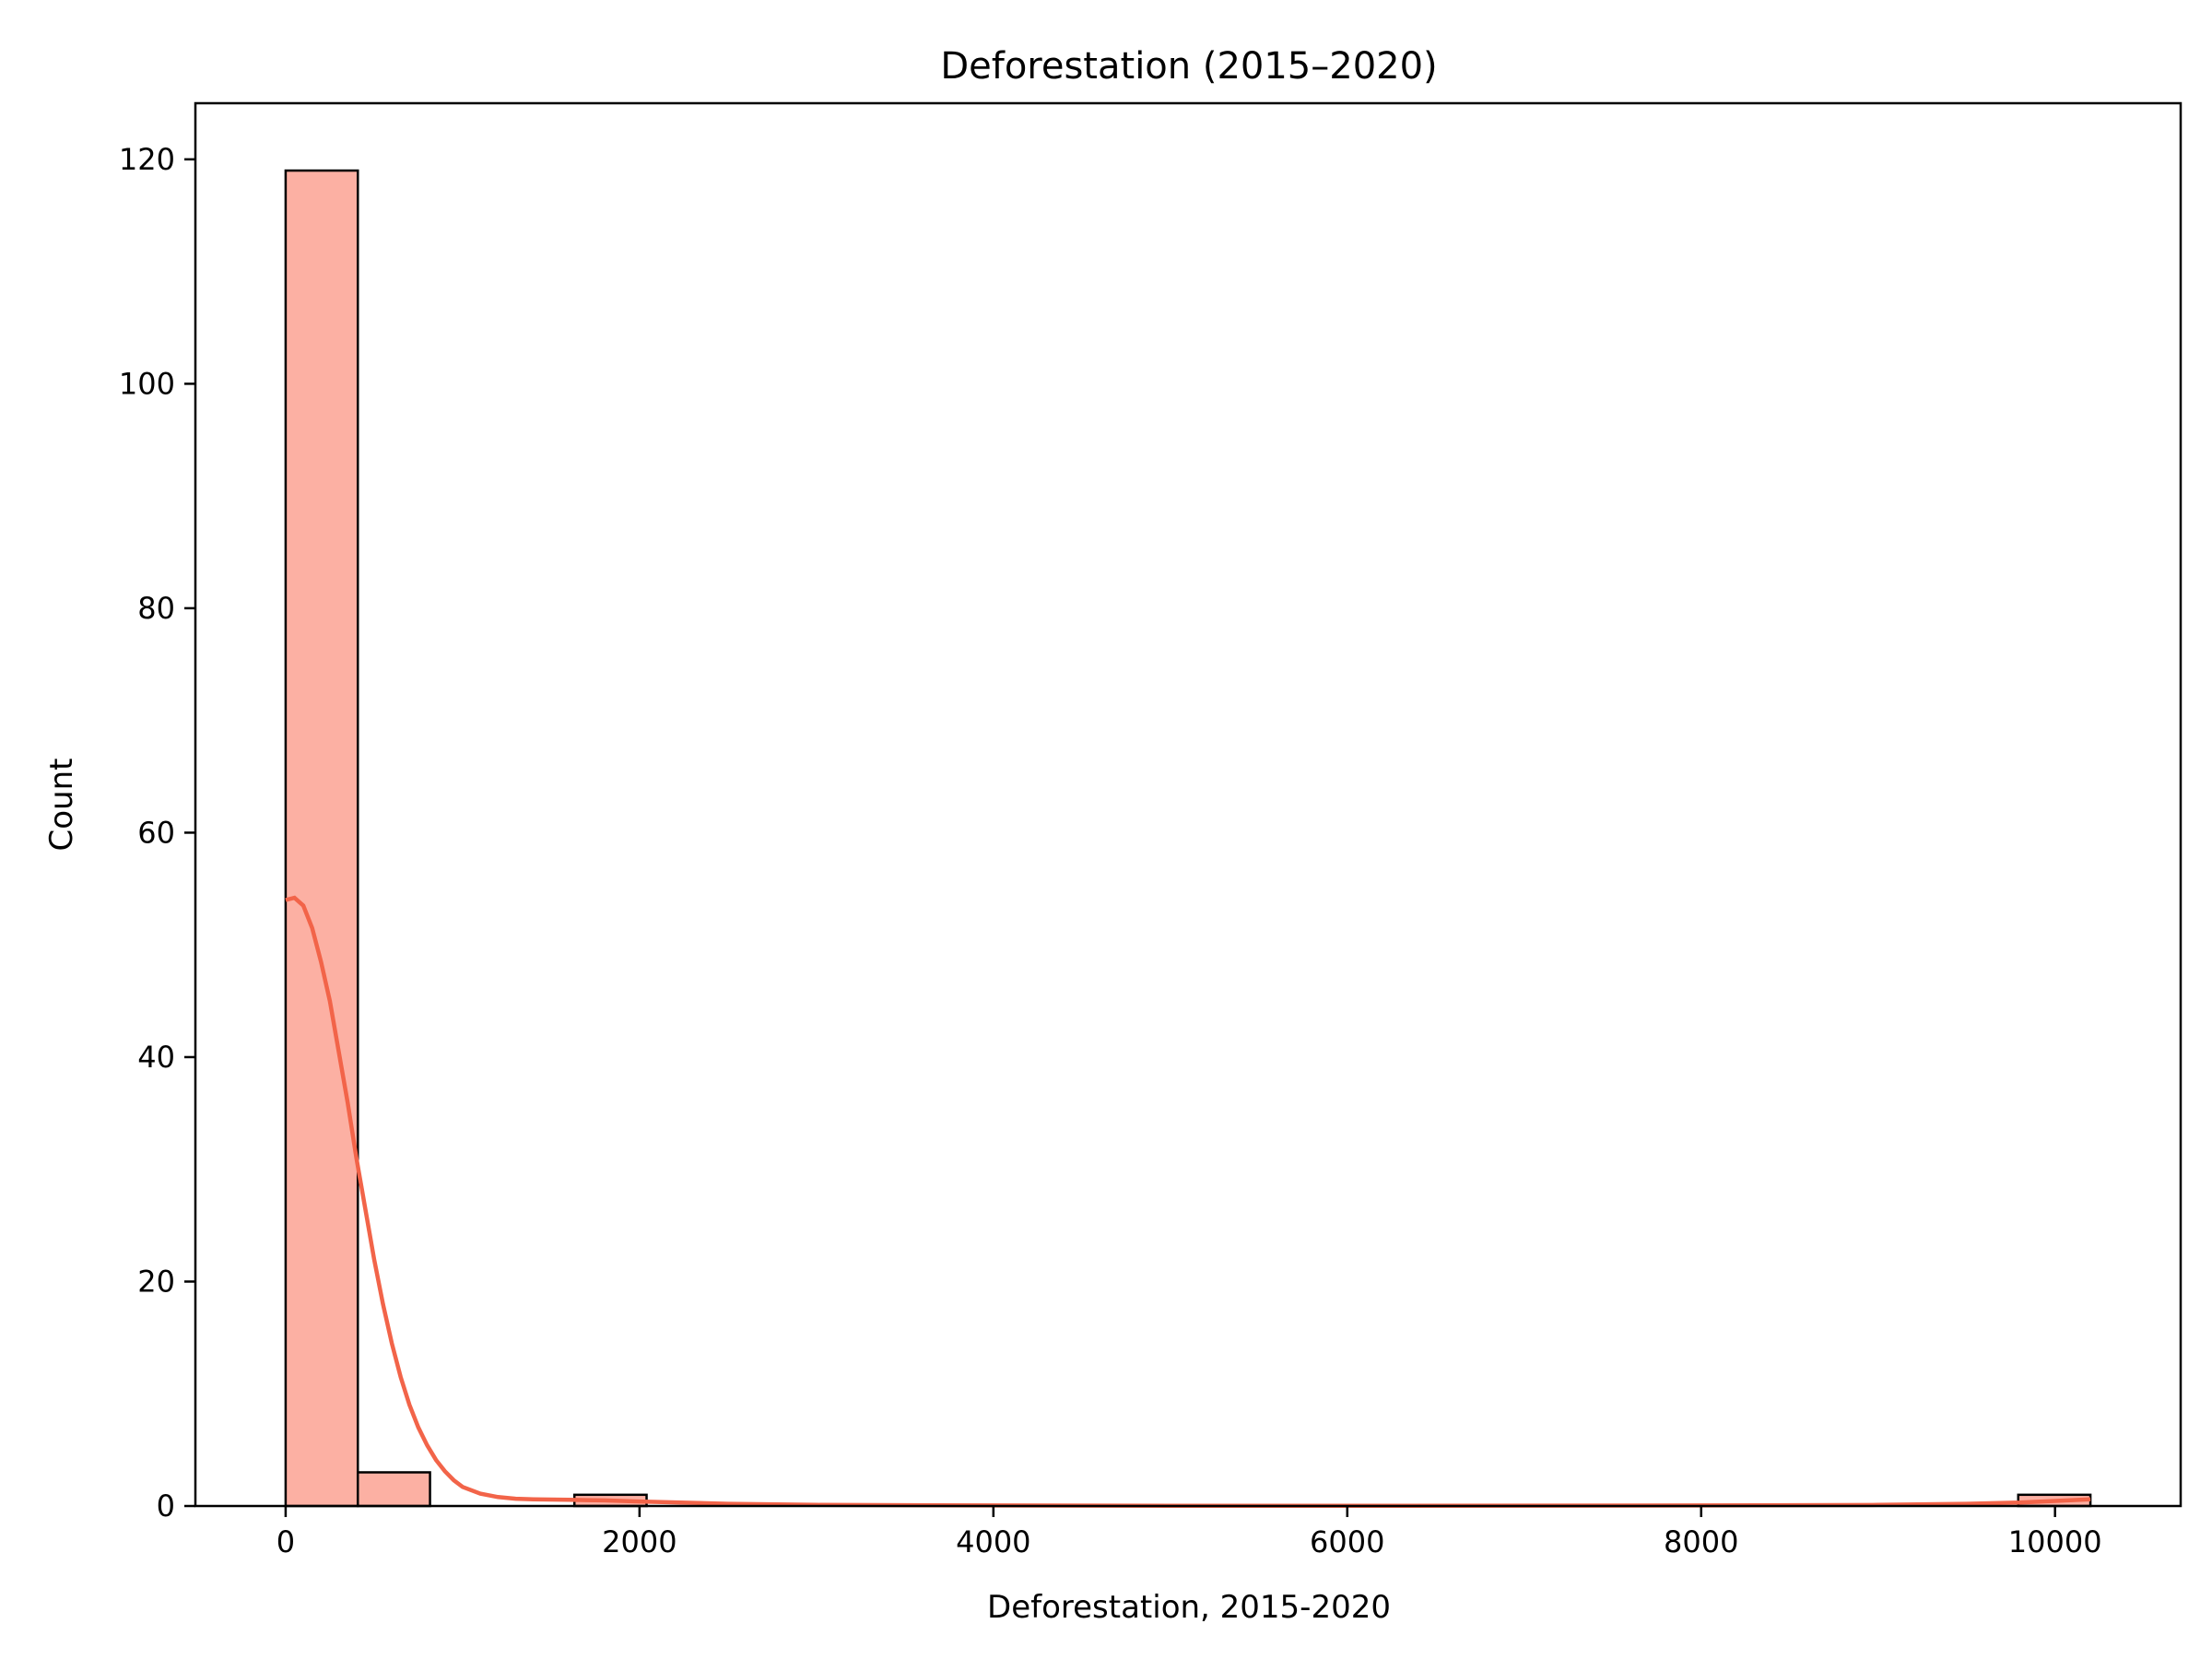 The width and height of the screenshot is (2212, 1659). Describe the element at coordinates (2055, 1541) in the screenshot. I see `x-tick-label-10000: 10000` at that location.